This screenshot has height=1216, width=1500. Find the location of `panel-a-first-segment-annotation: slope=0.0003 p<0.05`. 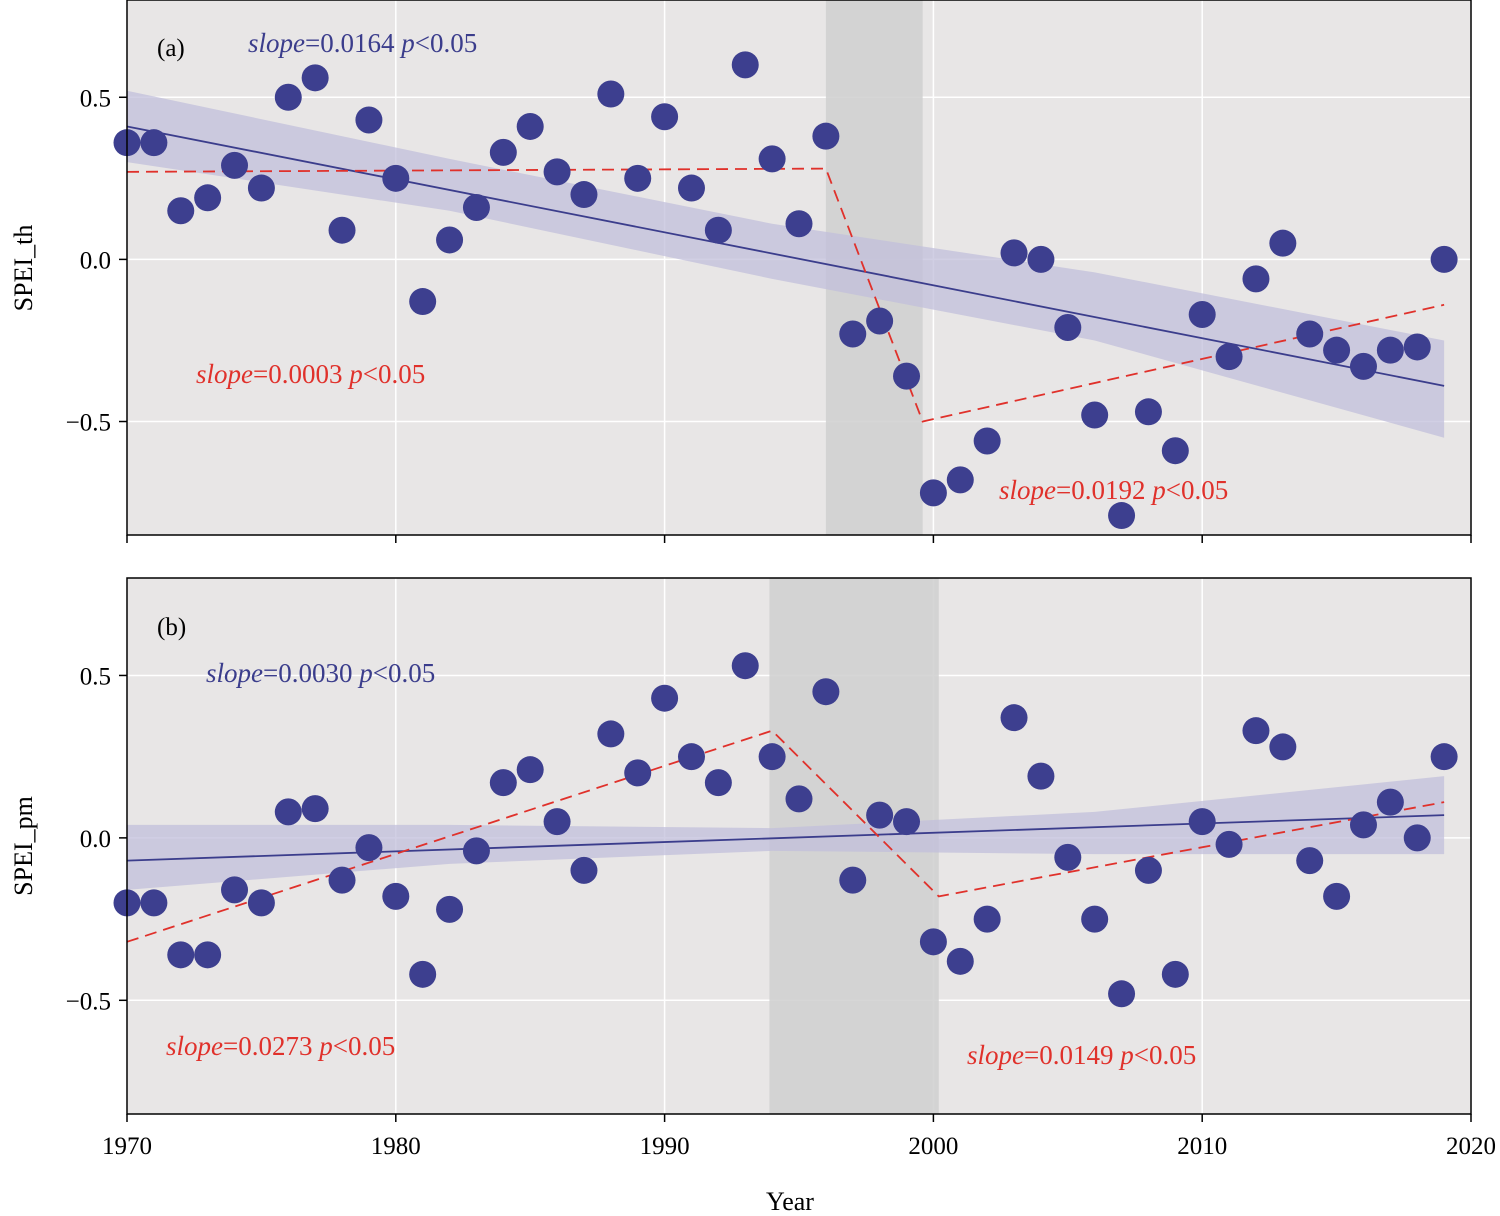

panel-a-first-segment-annotation: slope=0.0003 p<0.05 is located at coordinates (310, 374).